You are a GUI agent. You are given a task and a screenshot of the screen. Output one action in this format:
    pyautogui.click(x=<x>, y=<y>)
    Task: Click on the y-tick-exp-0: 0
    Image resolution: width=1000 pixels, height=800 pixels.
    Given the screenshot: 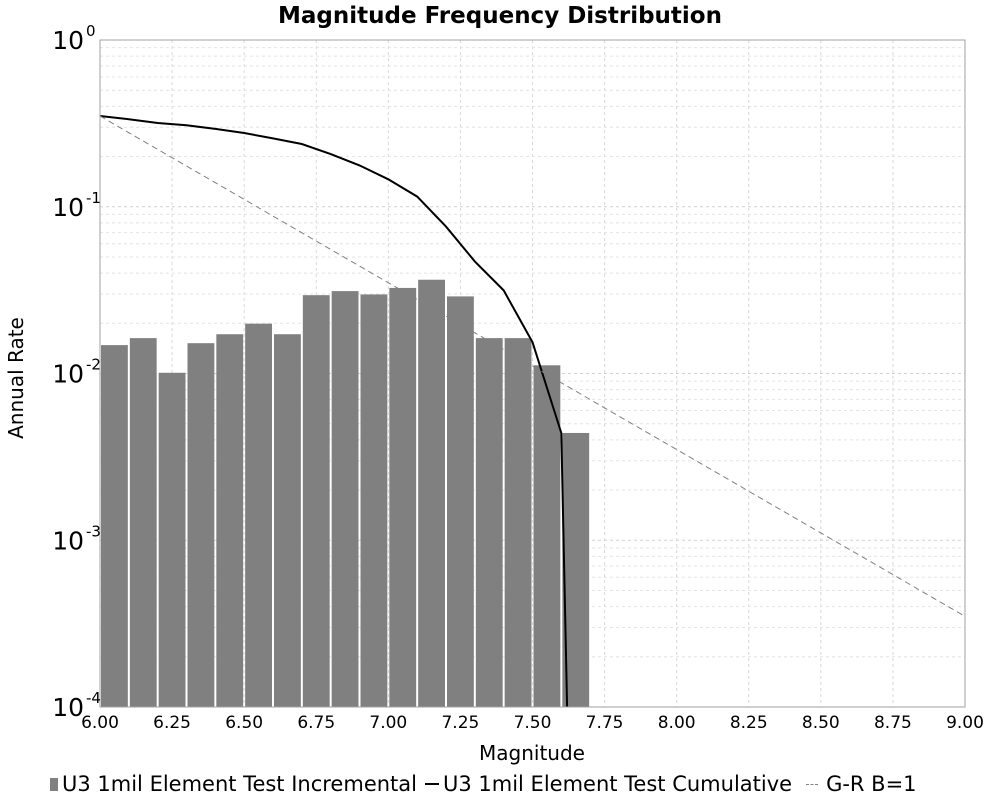 What is the action you would take?
    pyautogui.click(x=91, y=31)
    